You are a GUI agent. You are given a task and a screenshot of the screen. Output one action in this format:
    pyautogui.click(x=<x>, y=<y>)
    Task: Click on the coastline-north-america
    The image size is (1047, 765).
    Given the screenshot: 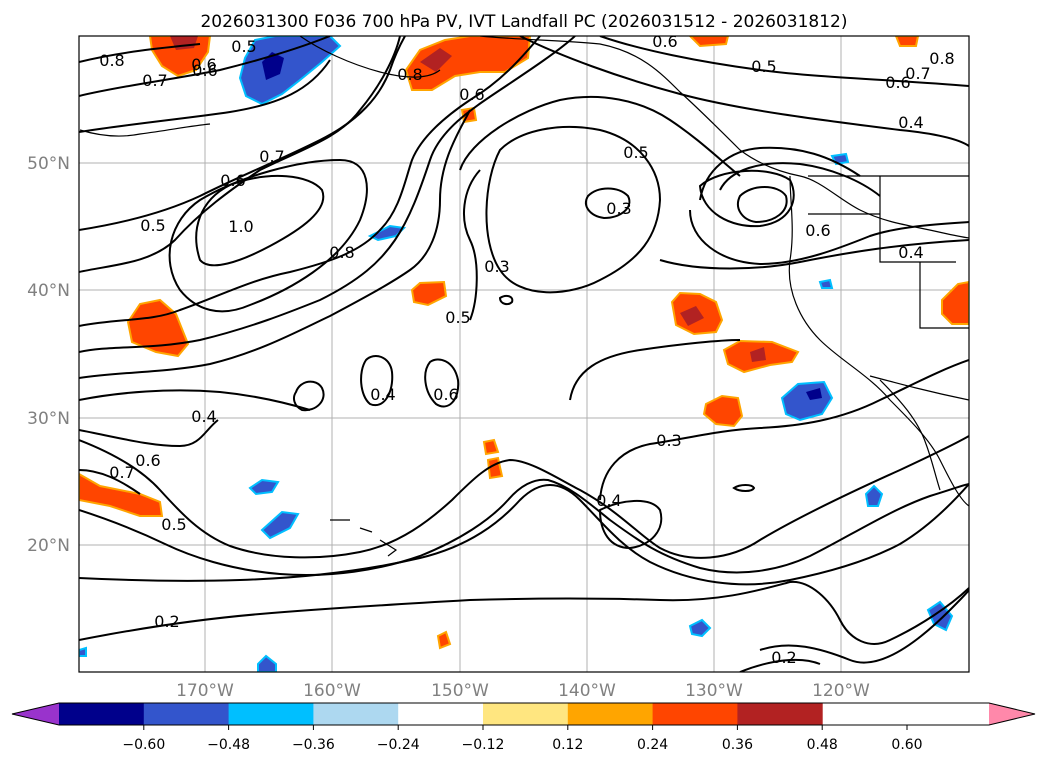 What is the action you would take?
    pyautogui.click(x=724, y=137)
    